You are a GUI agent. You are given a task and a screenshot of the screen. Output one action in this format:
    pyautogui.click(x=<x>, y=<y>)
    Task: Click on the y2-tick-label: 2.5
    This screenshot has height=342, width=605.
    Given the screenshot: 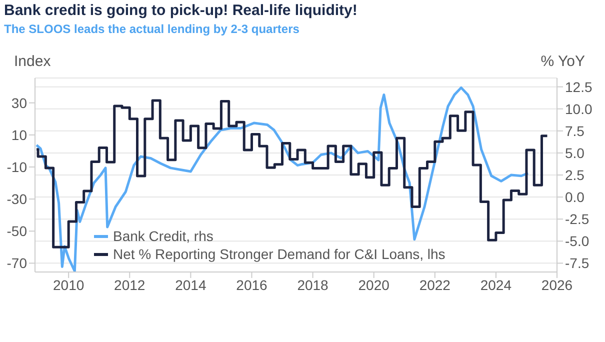 What is the action you would take?
    pyautogui.click(x=575, y=174)
    